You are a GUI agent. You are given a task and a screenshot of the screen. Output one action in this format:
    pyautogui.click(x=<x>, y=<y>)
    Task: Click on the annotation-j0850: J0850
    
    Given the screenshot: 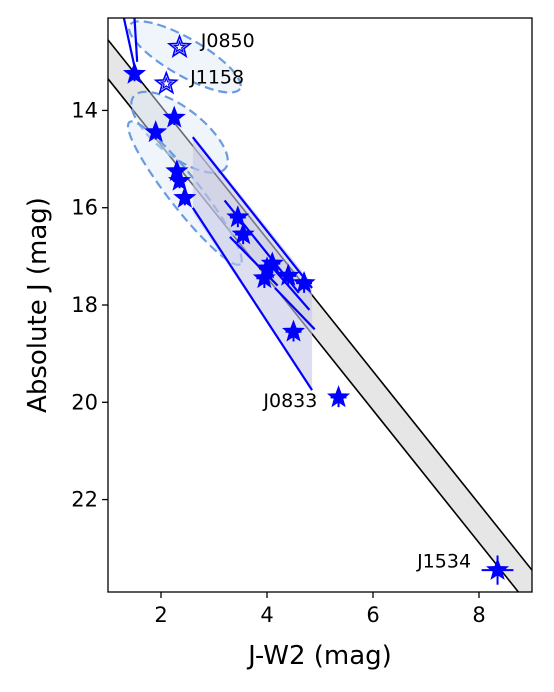 What is the action you would take?
    pyautogui.click(x=227, y=41)
    